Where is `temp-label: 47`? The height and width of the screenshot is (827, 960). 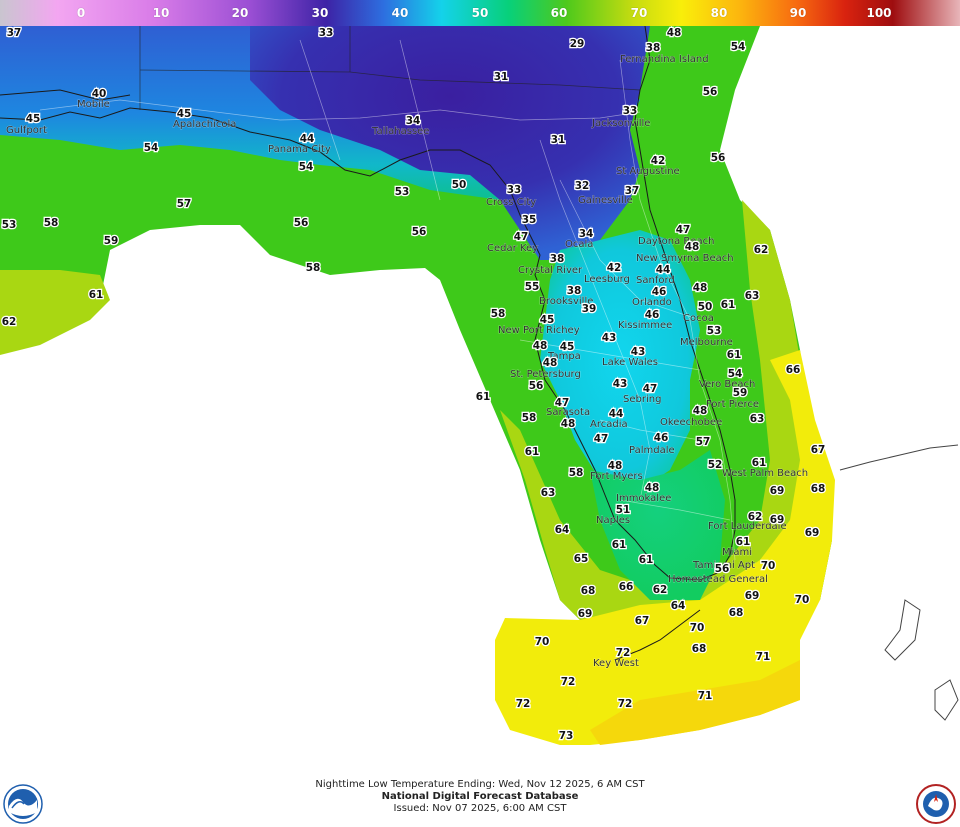
temp-label: 47 is located at coordinates (562, 403).